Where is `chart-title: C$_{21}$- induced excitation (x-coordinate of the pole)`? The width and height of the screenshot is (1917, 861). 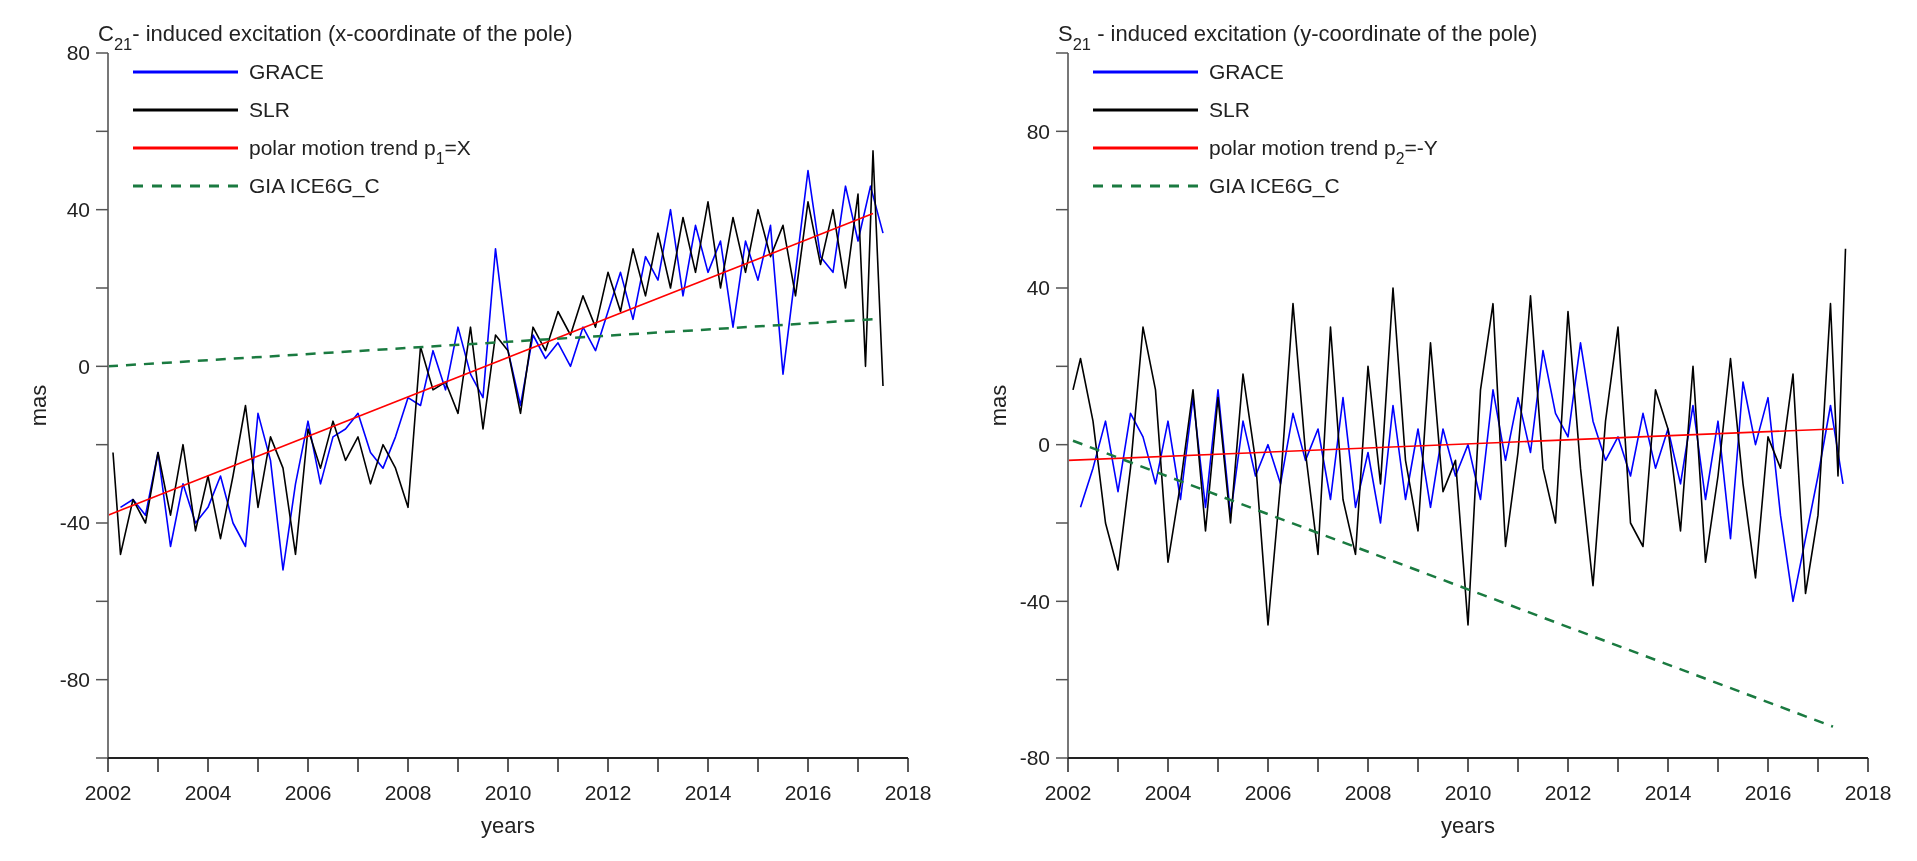 chart-title: C$_{21}$- induced excitation (x-coordinate of the pole) is located at coordinates (335, 37).